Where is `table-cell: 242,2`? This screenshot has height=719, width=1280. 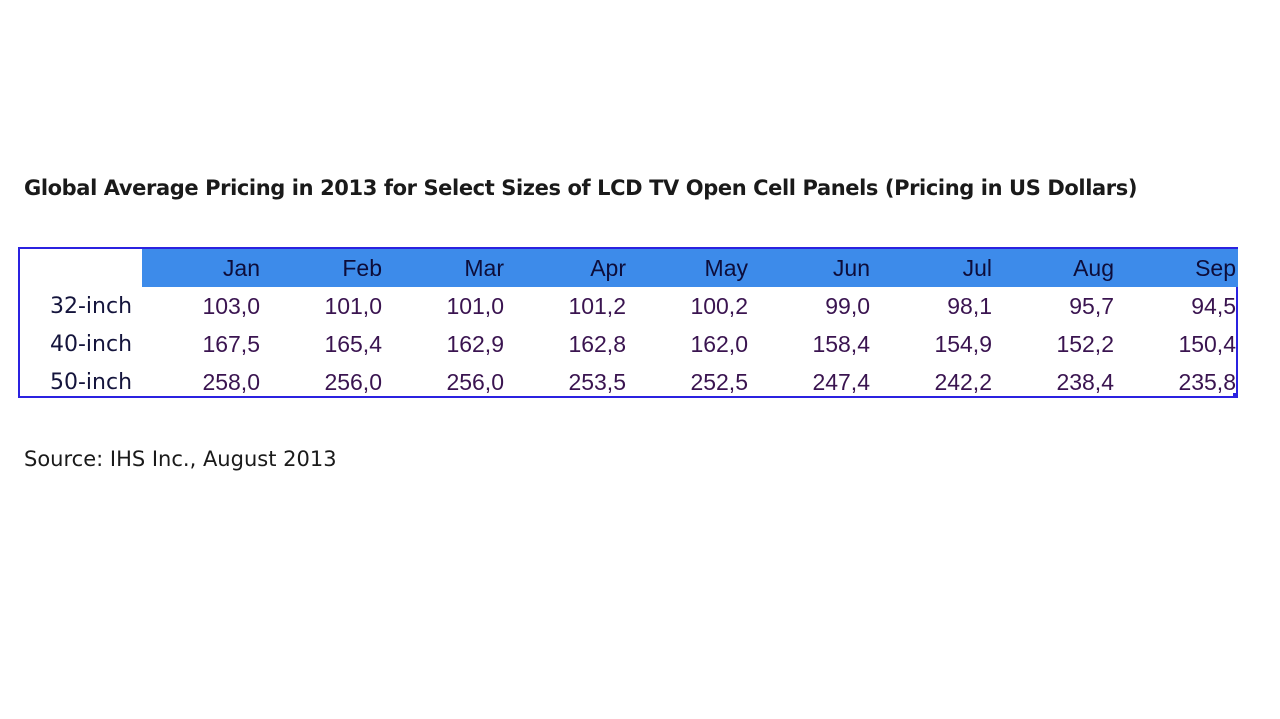
table-cell: 242,2 is located at coordinates (963, 382).